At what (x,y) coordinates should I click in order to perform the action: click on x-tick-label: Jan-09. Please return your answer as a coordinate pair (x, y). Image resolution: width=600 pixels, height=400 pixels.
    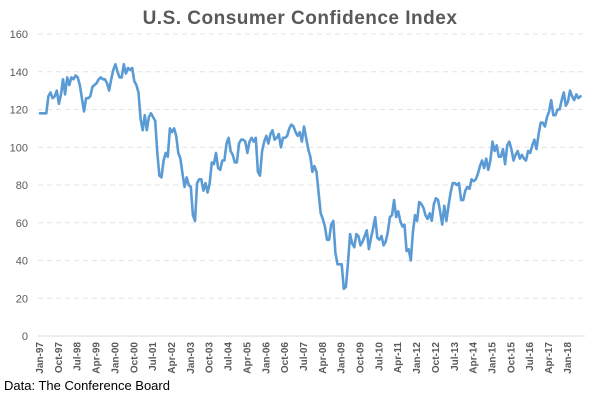
    Looking at the image, I should click on (342, 358).